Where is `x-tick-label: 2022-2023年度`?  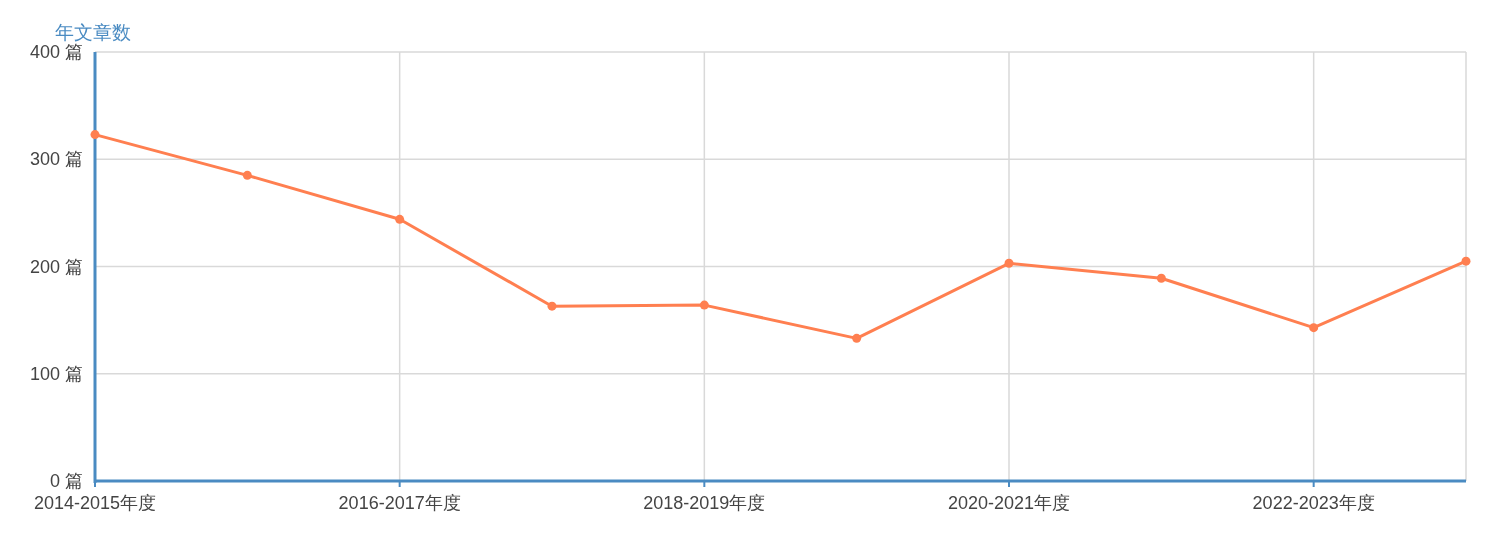 x-tick-label: 2022-2023年度 is located at coordinates (1313, 503).